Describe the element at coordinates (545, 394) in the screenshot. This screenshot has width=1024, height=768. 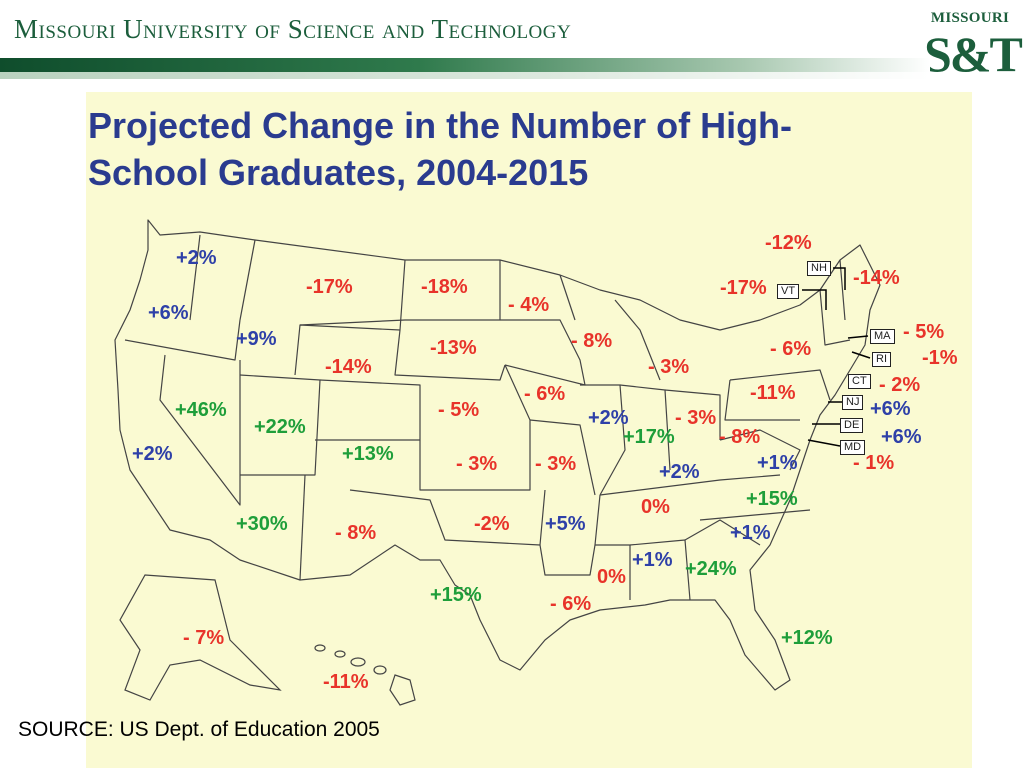
I see `state-label-ia: - 6%` at that location.